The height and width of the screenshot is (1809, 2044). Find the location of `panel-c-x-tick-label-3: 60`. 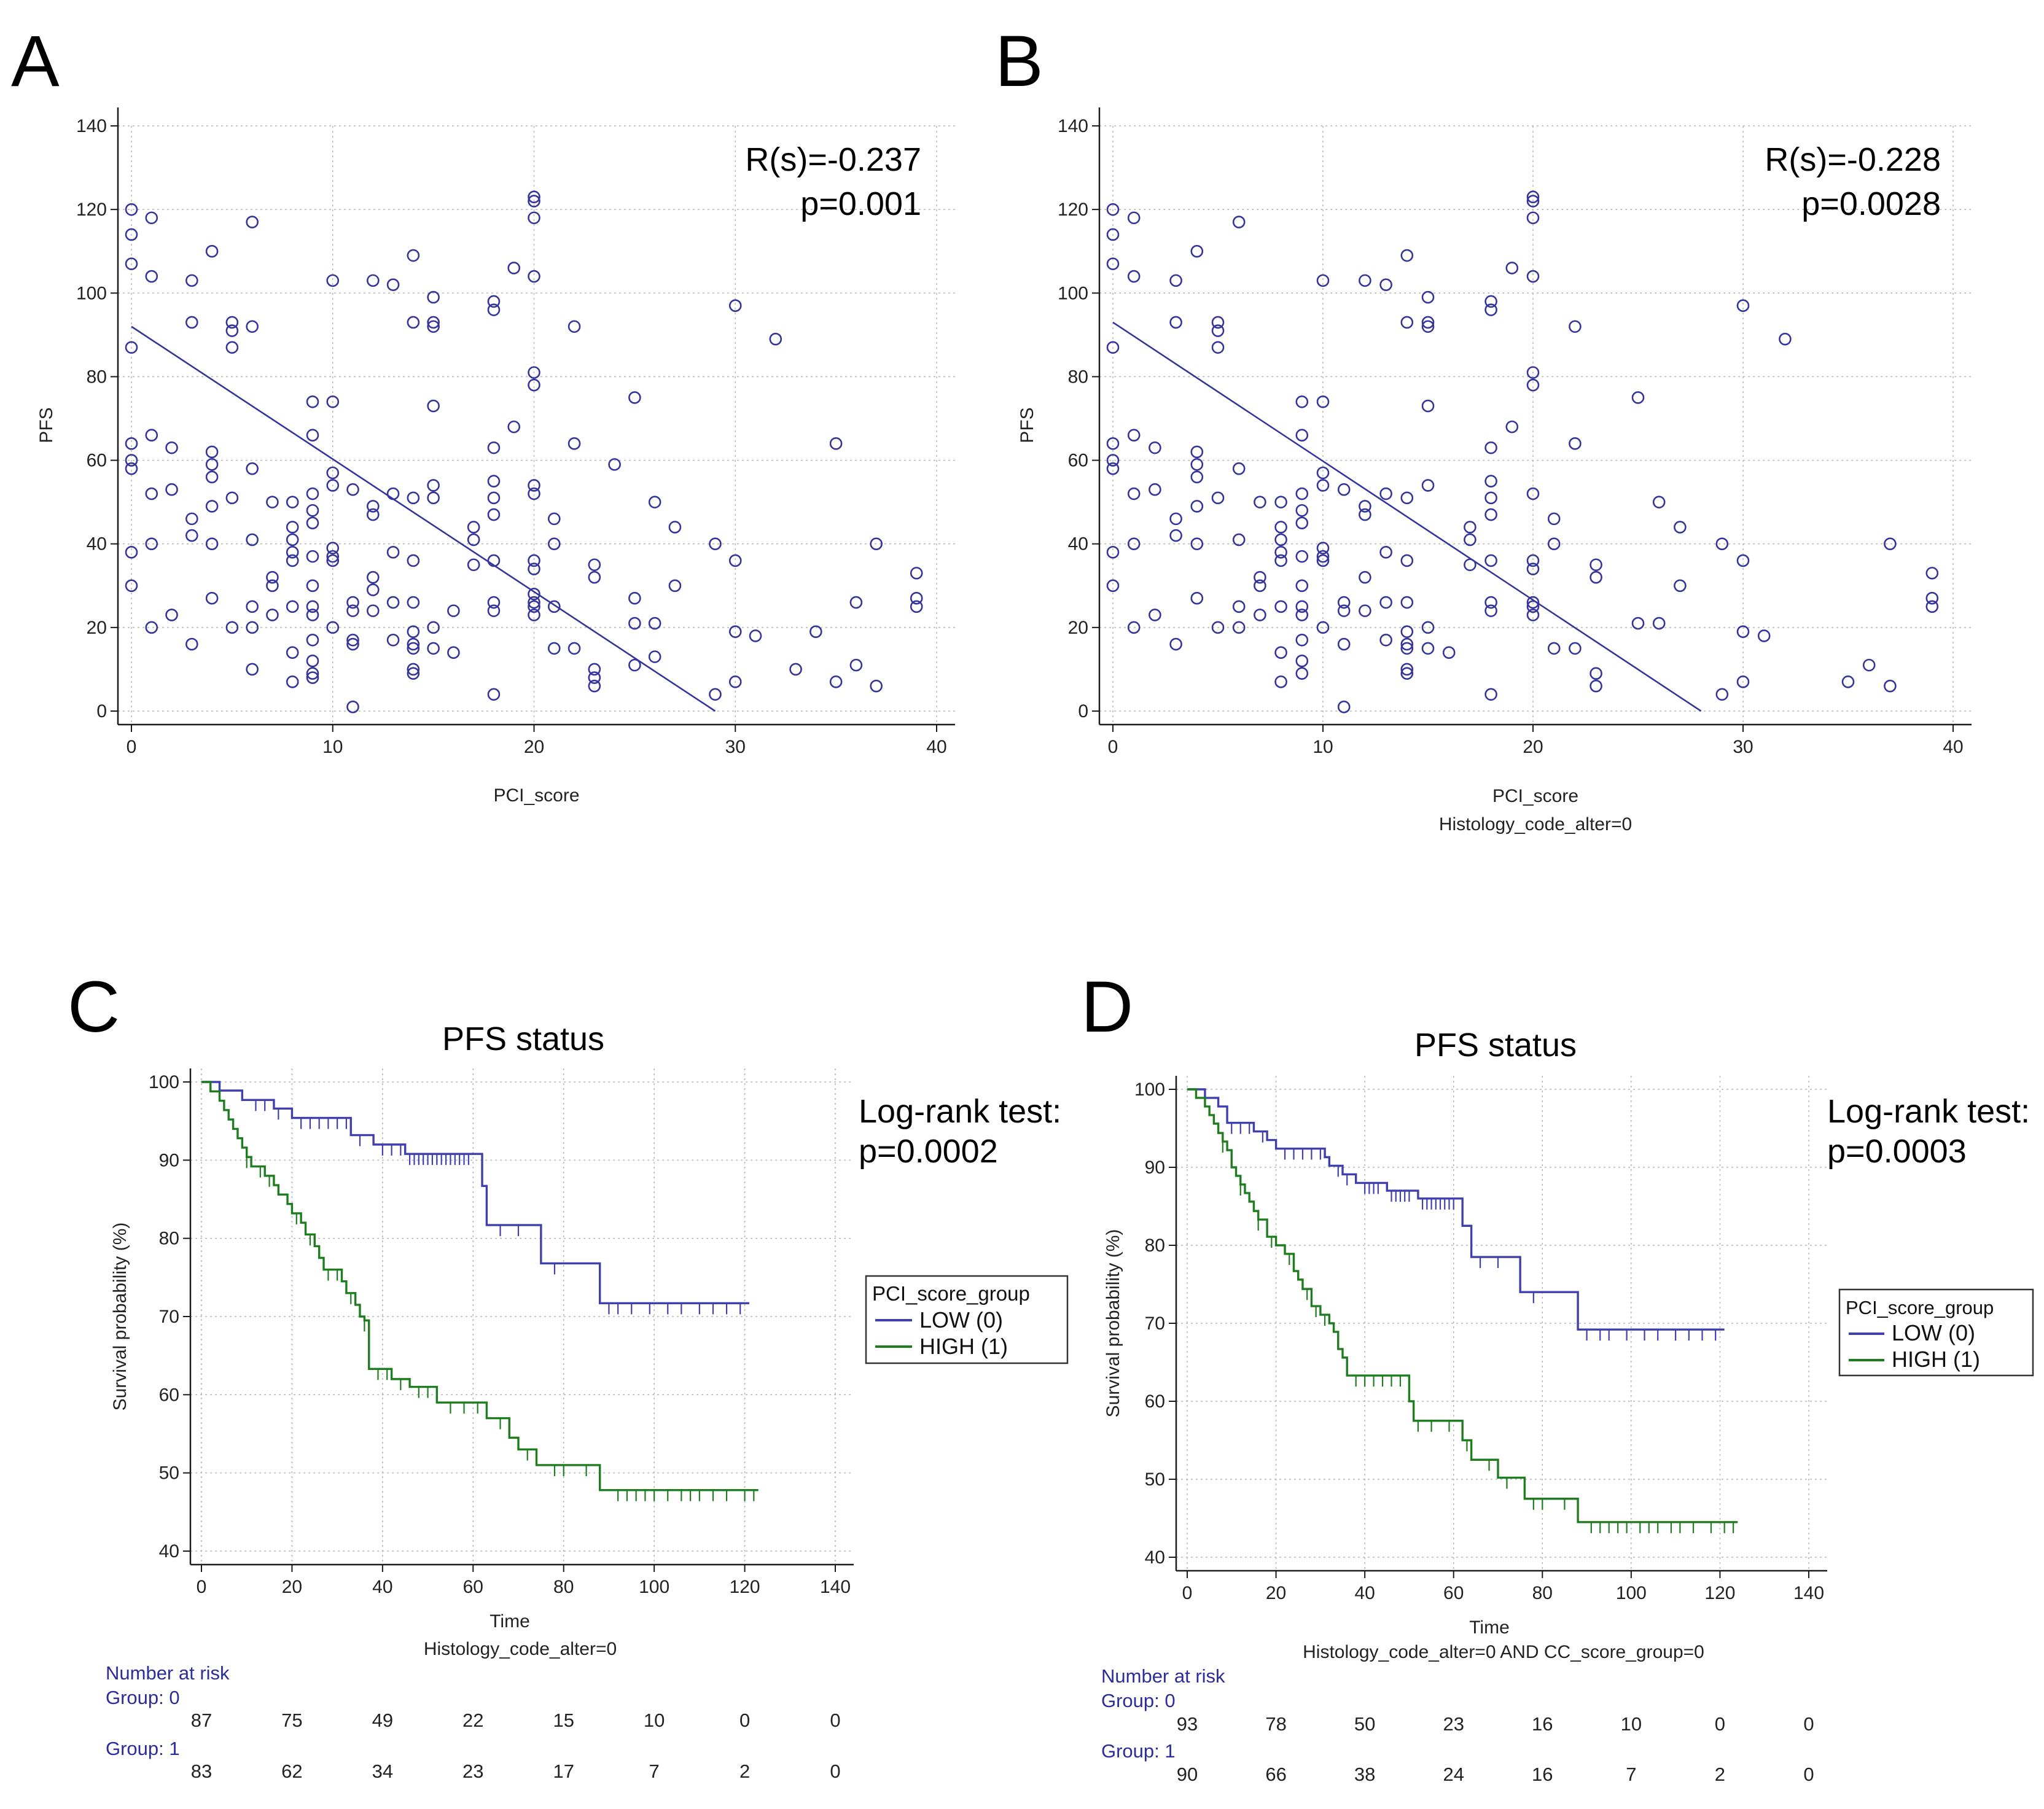

panel-c-x-tick-label-3: 60 is located at coordinates (473, 1587).